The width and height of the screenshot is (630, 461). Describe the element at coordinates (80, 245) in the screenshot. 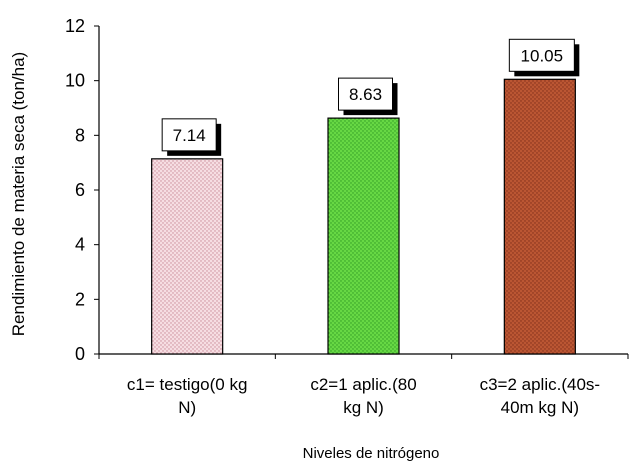

I see `y-tick-label: 4` at that location.